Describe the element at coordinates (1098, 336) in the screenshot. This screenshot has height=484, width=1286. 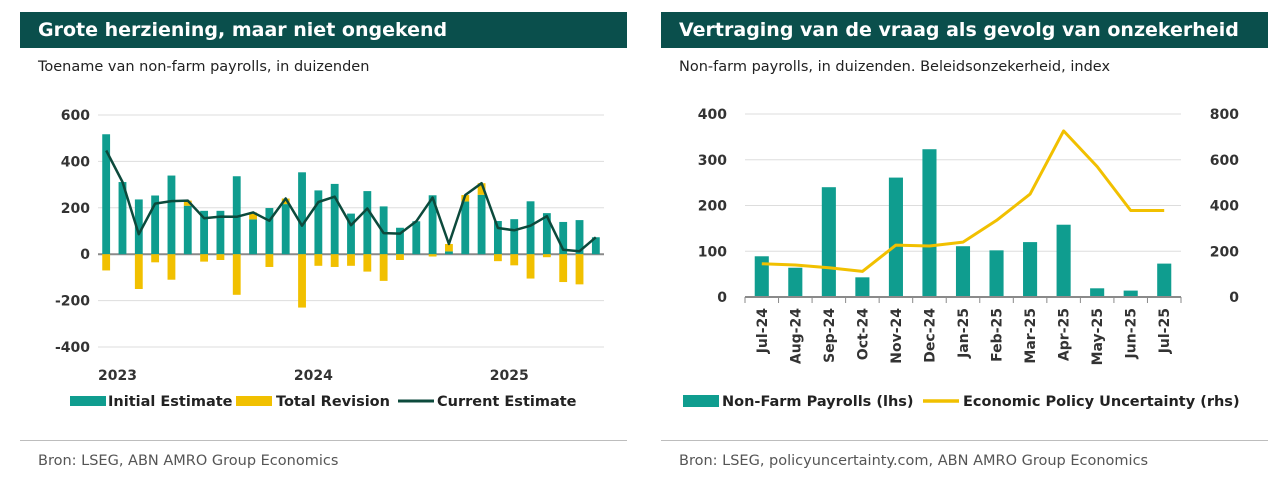
I see `x-tick-label: May-25` at that location.